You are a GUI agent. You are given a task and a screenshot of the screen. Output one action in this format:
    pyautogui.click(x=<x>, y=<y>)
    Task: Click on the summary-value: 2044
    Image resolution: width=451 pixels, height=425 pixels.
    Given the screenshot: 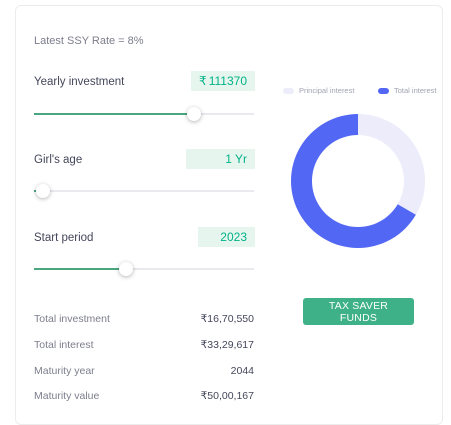 What is the action you would take?
    pyautogui.click(x=242, y=371)
    